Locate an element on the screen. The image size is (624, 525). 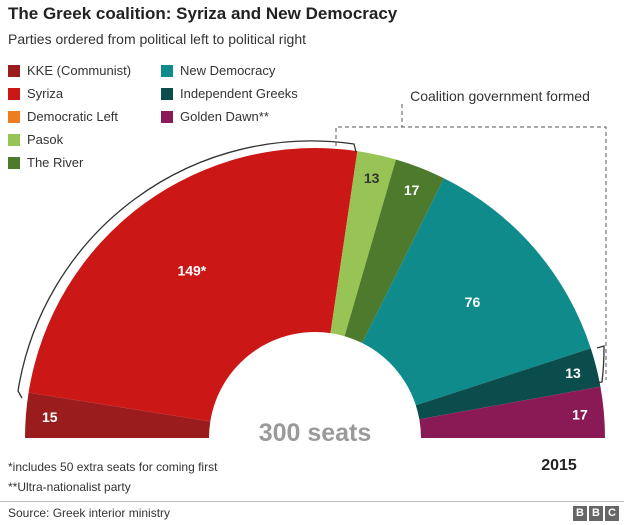
segment-value-label: 76 is located at coordinates (473, 302).